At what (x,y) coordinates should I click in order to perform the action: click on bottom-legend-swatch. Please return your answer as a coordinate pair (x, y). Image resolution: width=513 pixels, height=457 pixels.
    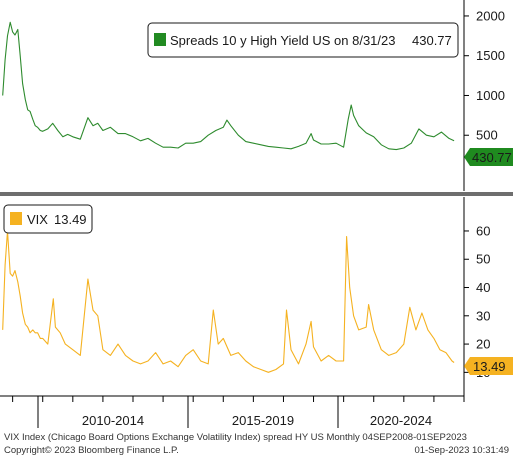
    Looking at the image, I should click on (16, 218).